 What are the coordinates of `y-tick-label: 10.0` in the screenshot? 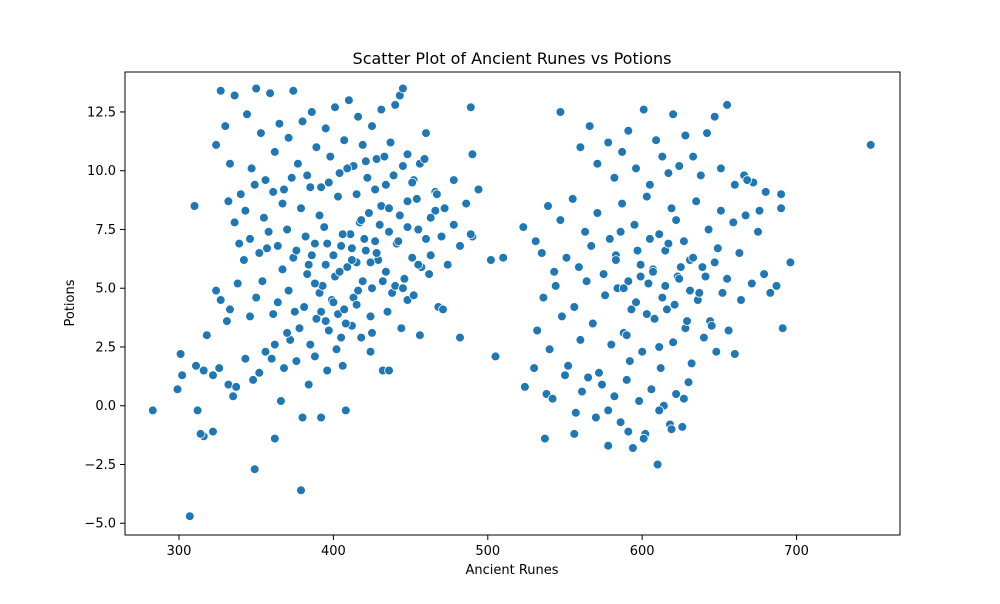 It's located at (101, 171).